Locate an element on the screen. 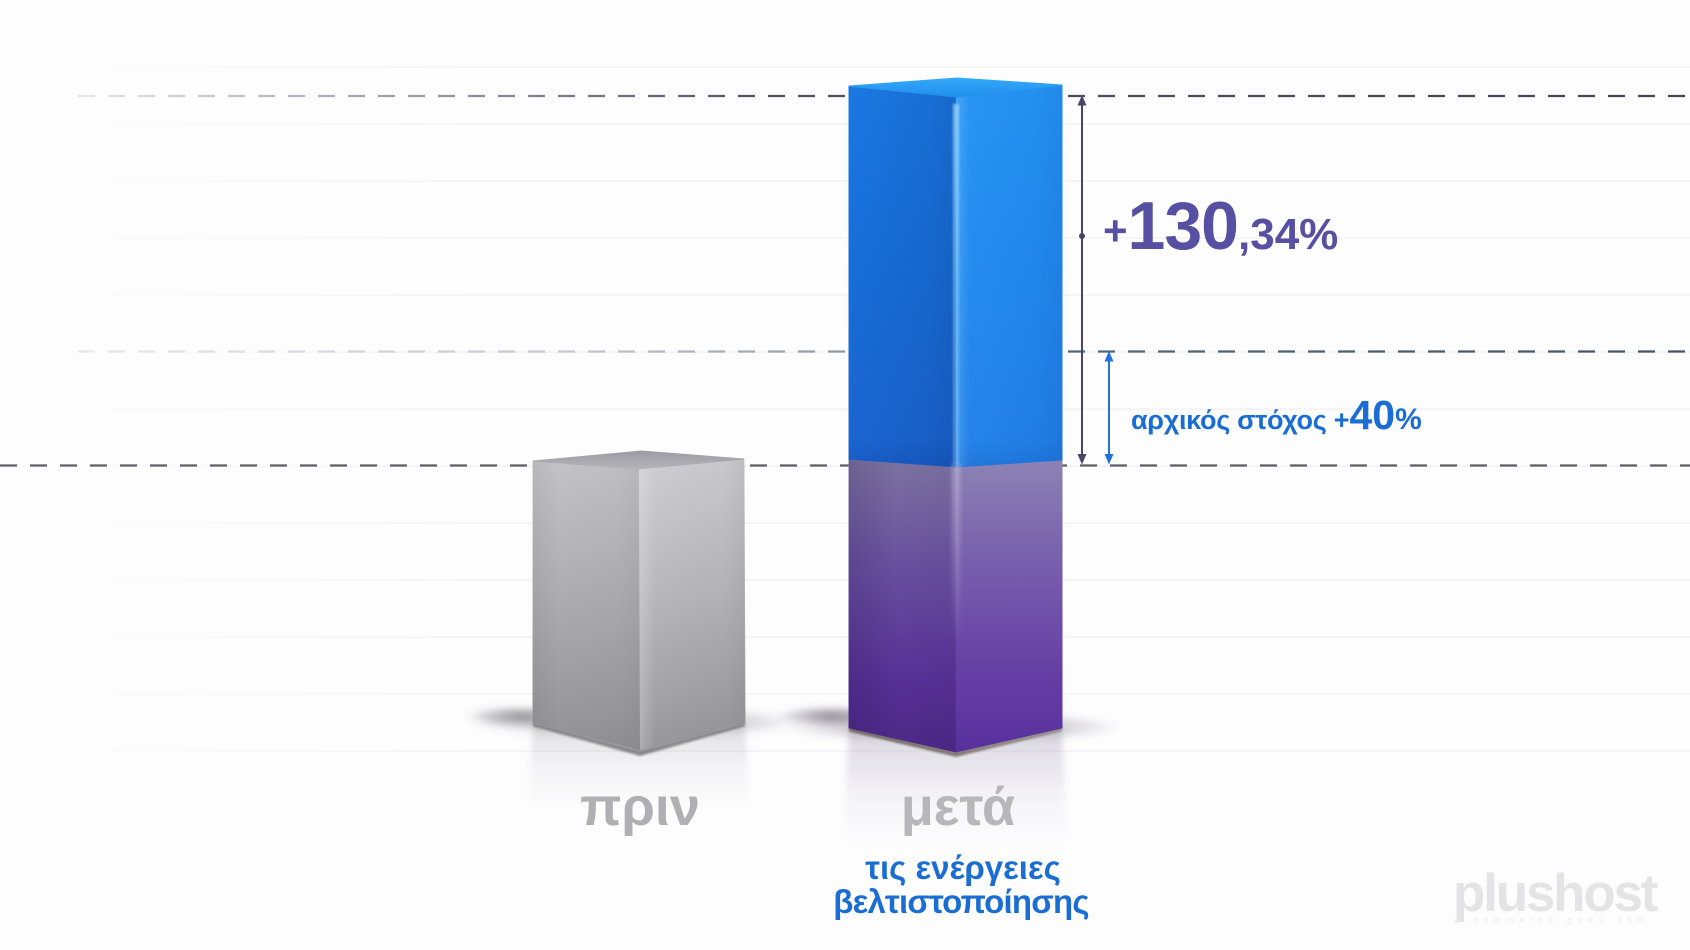 The height and width of the screenshot is (950, 1690). svg-text: +130,34% is located at coordinates (1220, 226).